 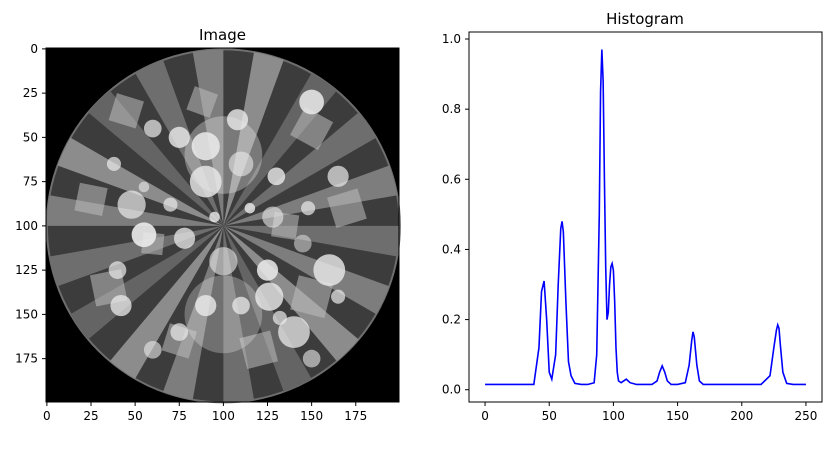 What do you see at coordinates (451, 320) in the screenshot?
I see `histogram-y-tick-label: 0.2` at bounding box center [451, 320].